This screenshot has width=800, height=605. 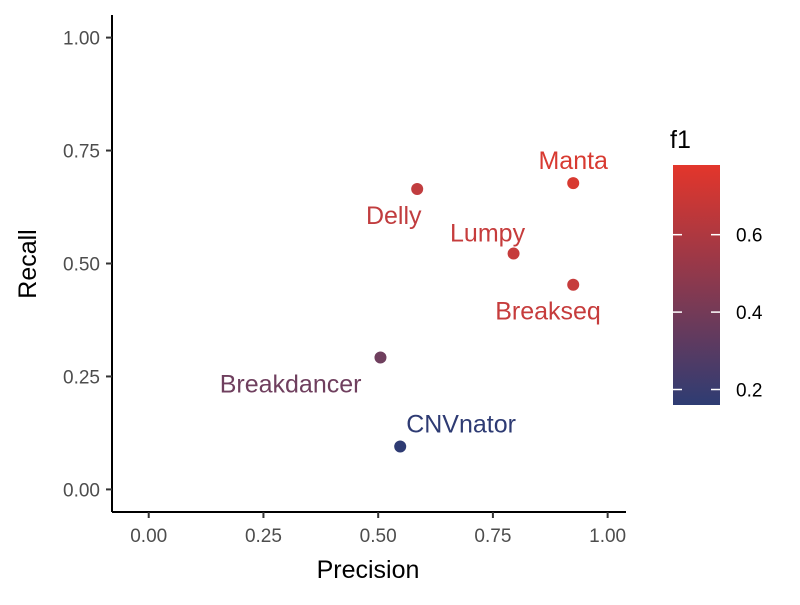 What do you see at coordinates (492, 536) in the screenshot?
I see `x-tick-label: 0.75` at bounding box center [492, 536].